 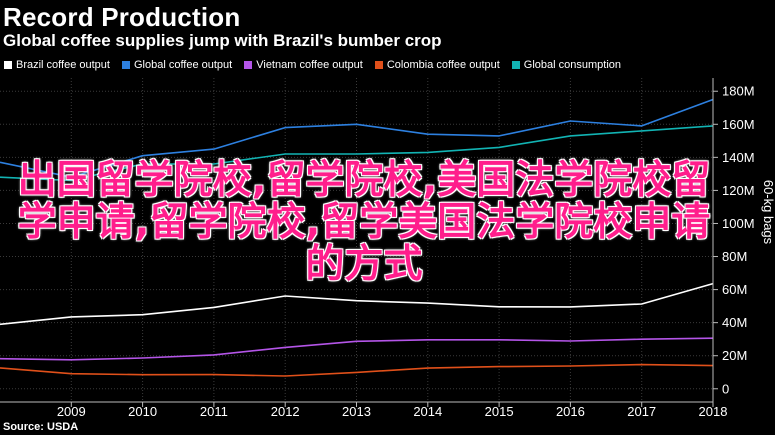 What do you see at coordinates (641, 411) in the screenshot?
I see `x-tick-label: 2017` at bounding box center [641, 411].